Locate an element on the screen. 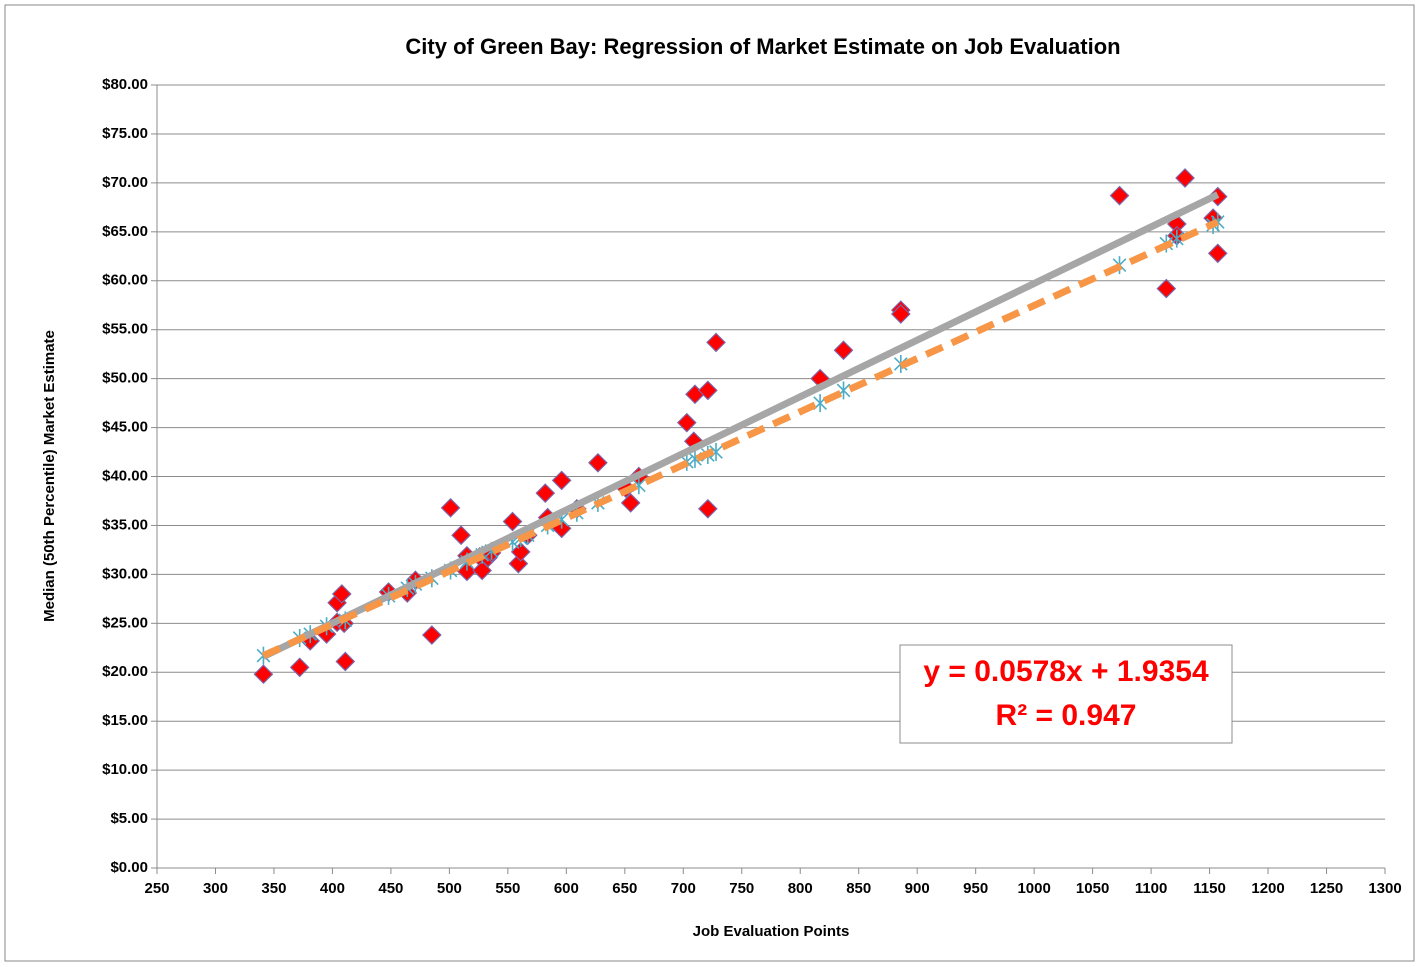 Image resolution: width=1419 pixels, height=967 pixels. y-tick-label: $35.00 is located at coordinates (125, 524).